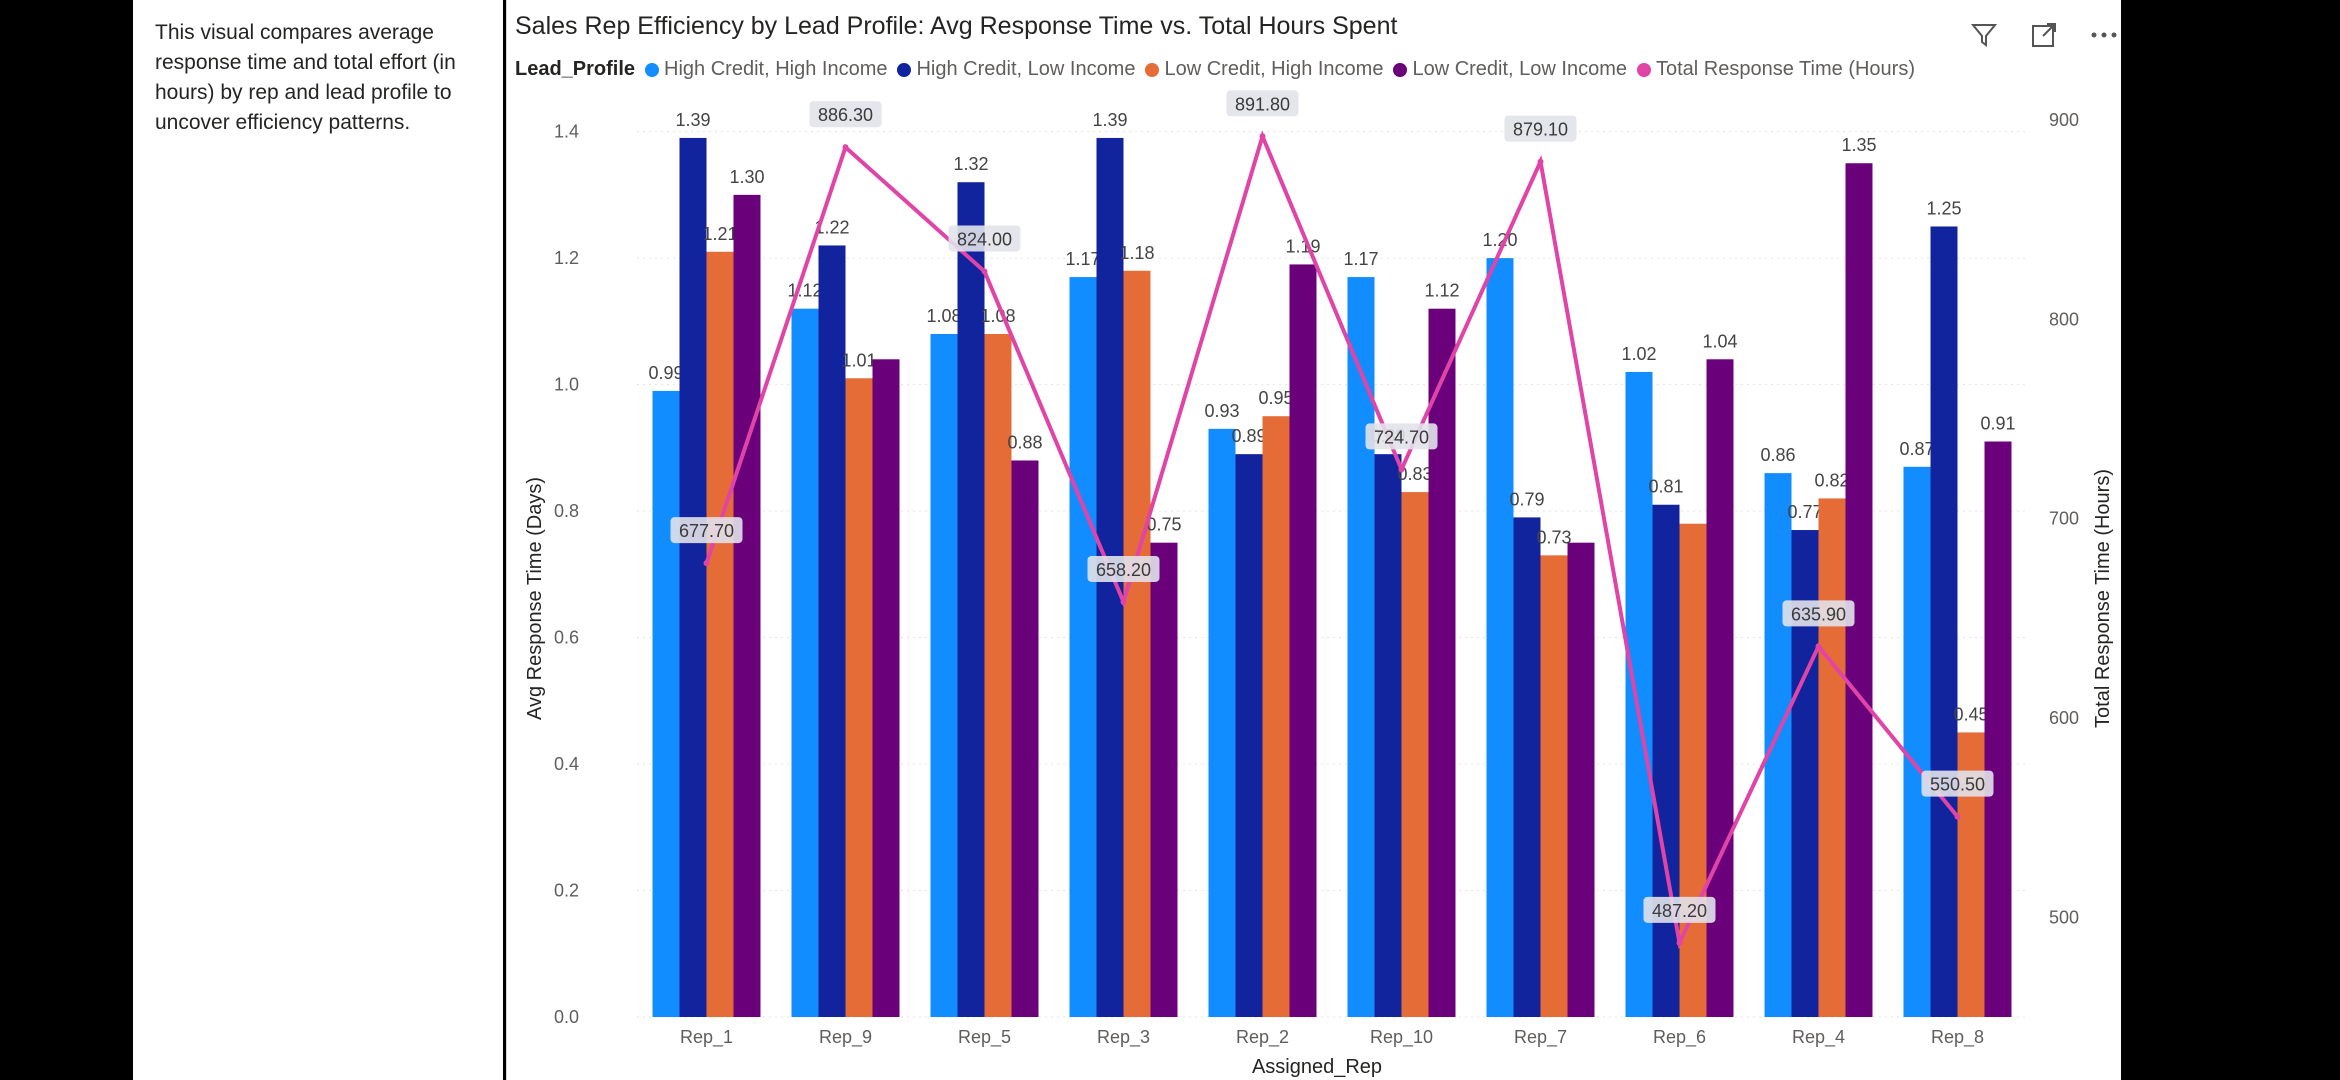 Image resolution: width=2340 pixels, height=1080 pixels. I want to click on filter-icon, so click(1984, 35).